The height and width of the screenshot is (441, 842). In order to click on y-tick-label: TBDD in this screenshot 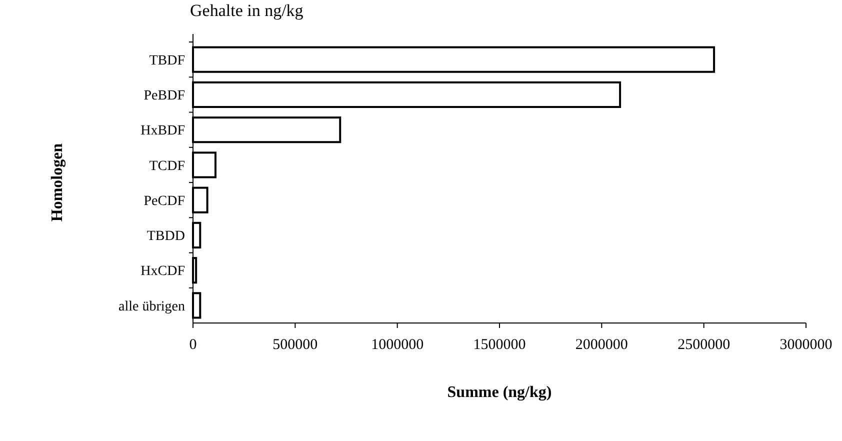, I will do `click(165, 236)`.